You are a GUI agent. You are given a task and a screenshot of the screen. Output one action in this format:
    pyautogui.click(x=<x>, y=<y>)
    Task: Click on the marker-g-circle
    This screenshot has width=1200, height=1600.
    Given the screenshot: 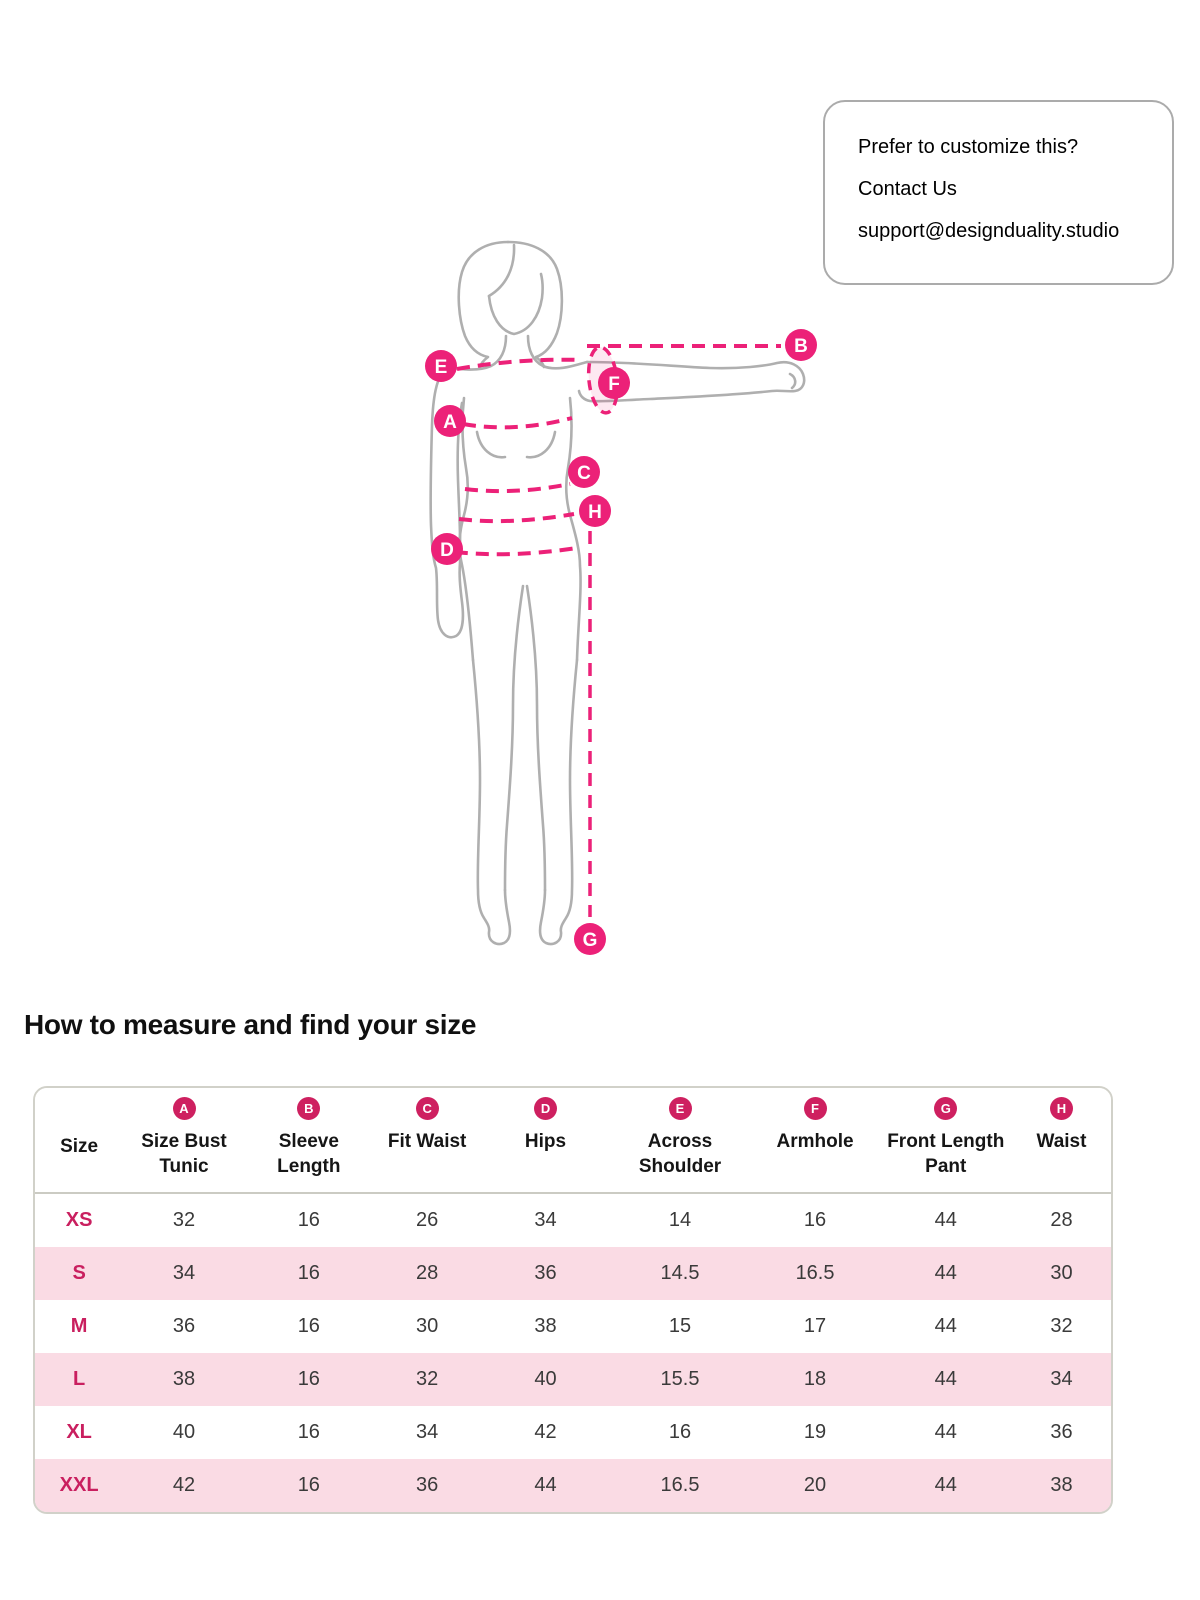 What is the action you would take?
    pyautogui.click(x=590, y=939)
    